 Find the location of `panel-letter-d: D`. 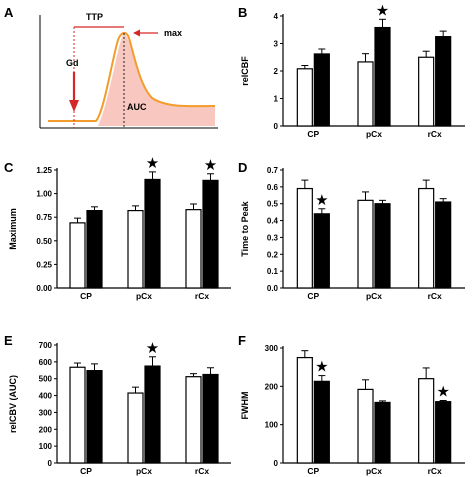

panel-letter-d: D is located at coordinates (242, 167).